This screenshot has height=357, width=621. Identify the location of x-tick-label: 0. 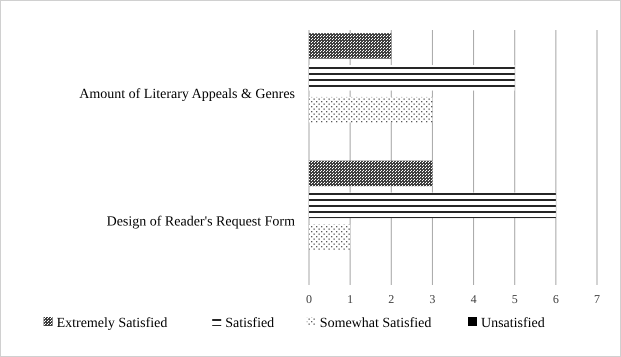
(309, 299).